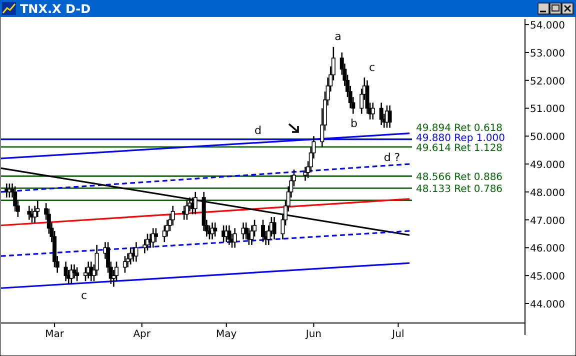  What do you see at coordinates (547, 221) in the screenshot?
I see `y-tick-label: 47.000` at bounding box center [547, 221].